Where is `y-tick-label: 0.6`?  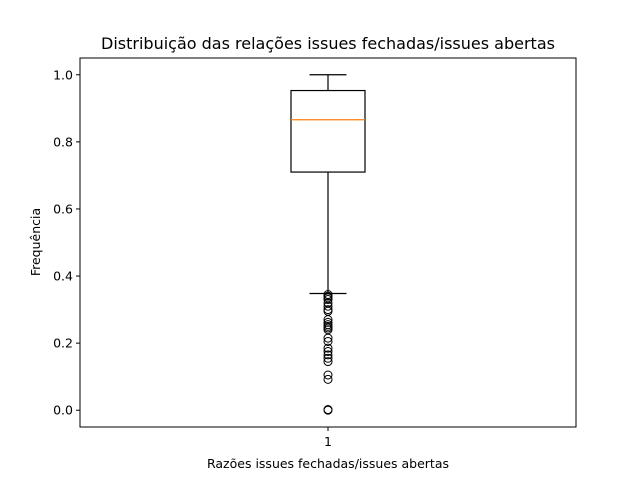 y-tick-label: 0.6 is located at coordinates (63, 208).